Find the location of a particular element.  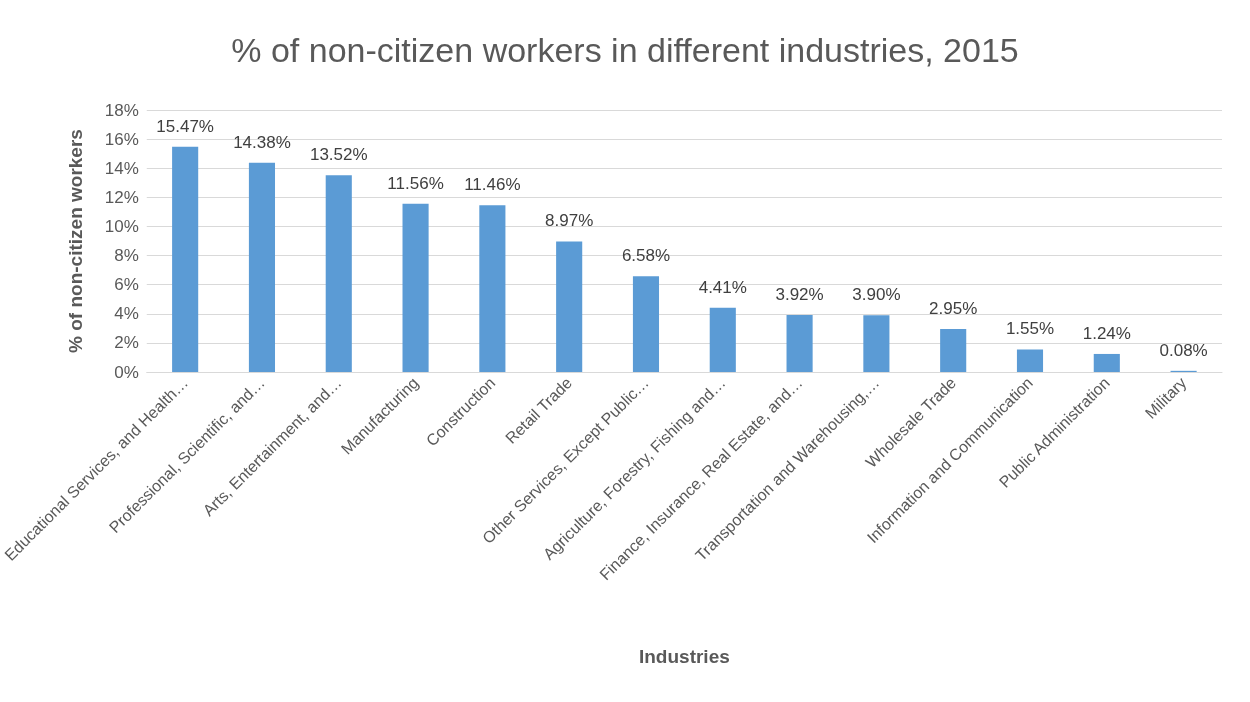

data-label: 0.08% is located at coordinates (1183, 350).